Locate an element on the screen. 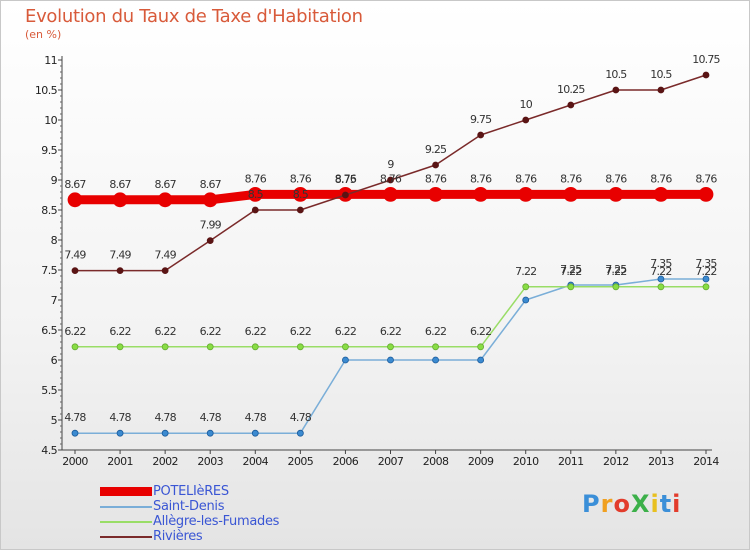 The width and height of the screenshot is (750, 550). y-tick-label: 4.5 is located at coordinates (49, 450).